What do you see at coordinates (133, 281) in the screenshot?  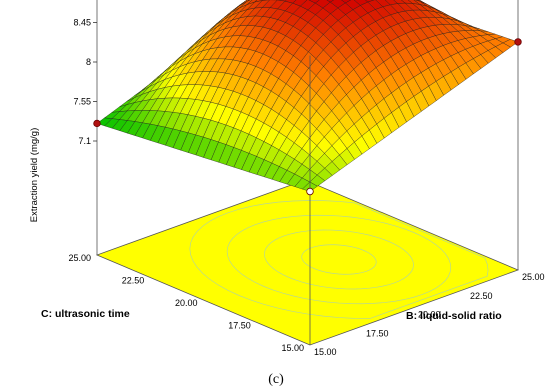 I see `c-tick-label: 22.50` at bounding box center [133, 281].